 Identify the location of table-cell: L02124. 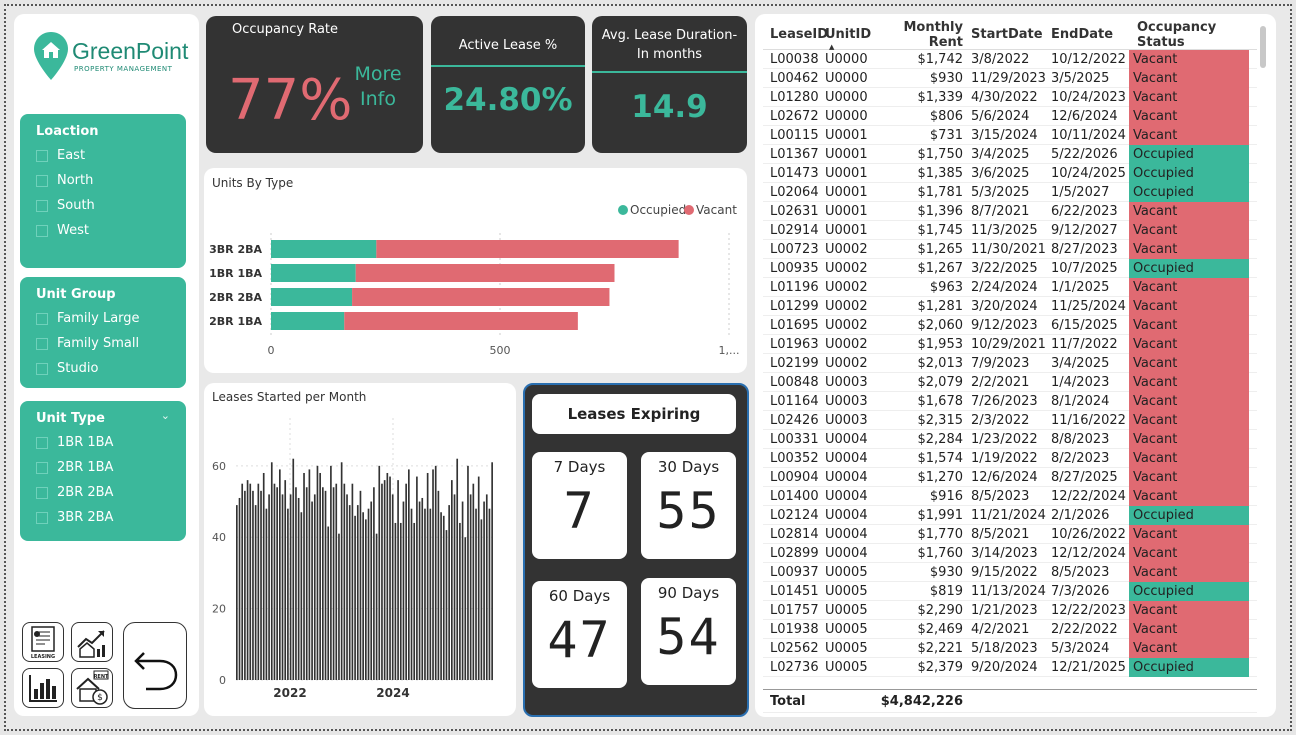
(794, 515).